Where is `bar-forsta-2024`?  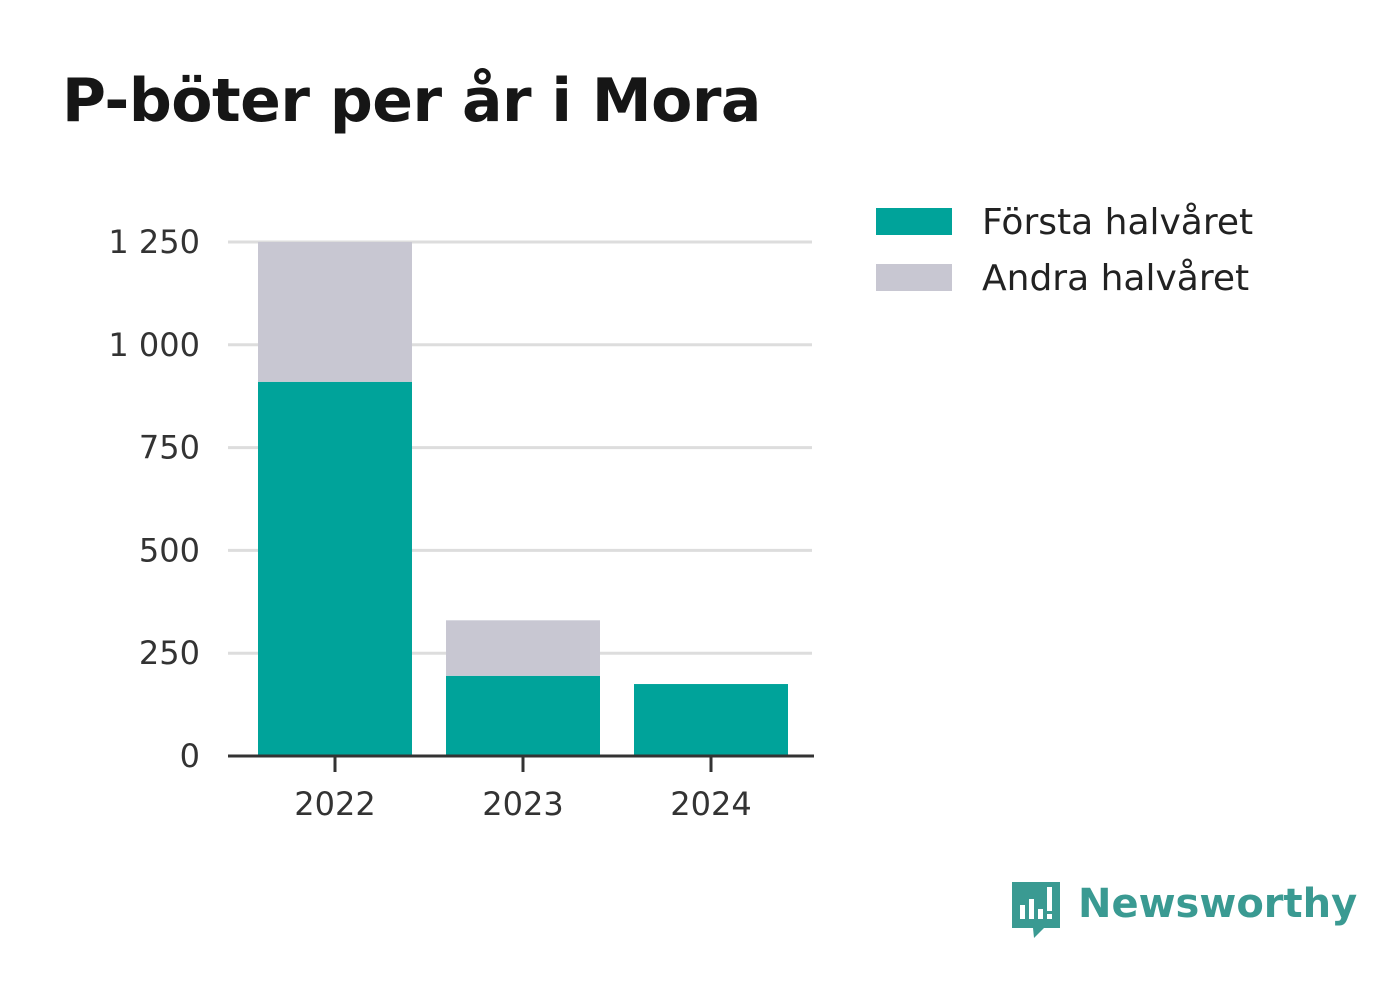 bar-forsta-2024 is located at coordinates (711, 720).